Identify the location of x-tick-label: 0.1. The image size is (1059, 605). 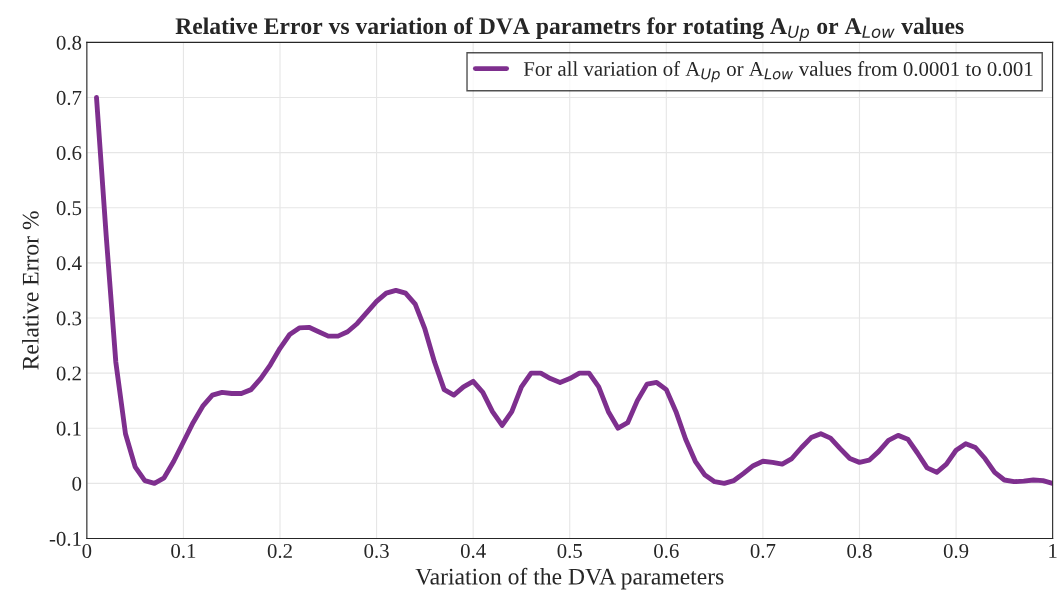
(183, 551).